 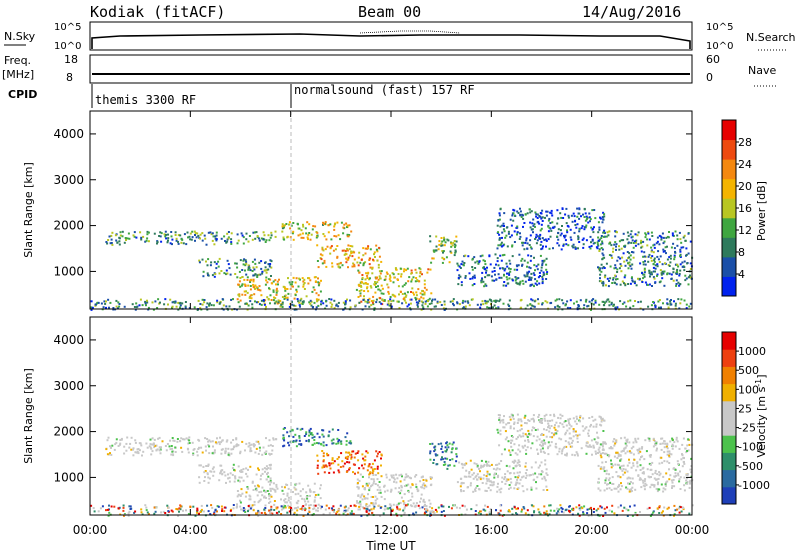 I want to click on nave-tick-high: 60, so click(x=713, y=59).